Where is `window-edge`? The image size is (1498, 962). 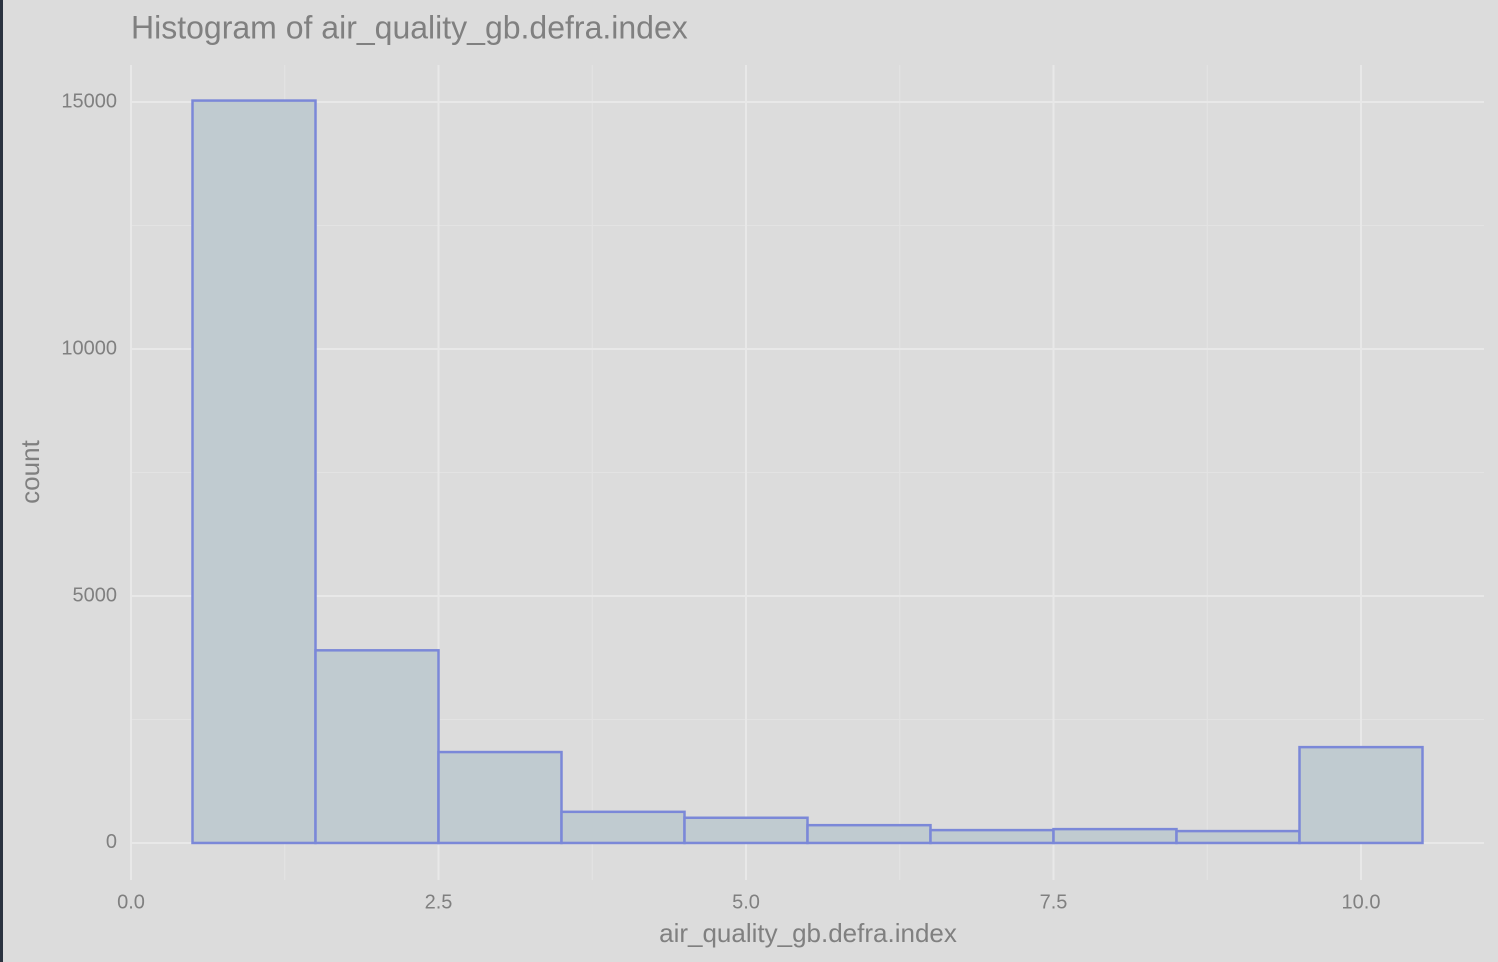 window-edge is located at coordinates (1, 481).